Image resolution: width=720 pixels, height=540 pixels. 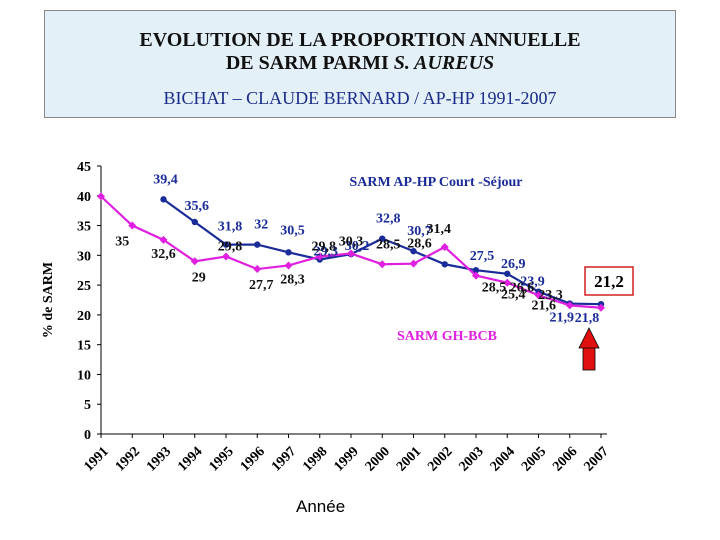 I want to click on data-label: 32,8, so click(x=388, y=219).